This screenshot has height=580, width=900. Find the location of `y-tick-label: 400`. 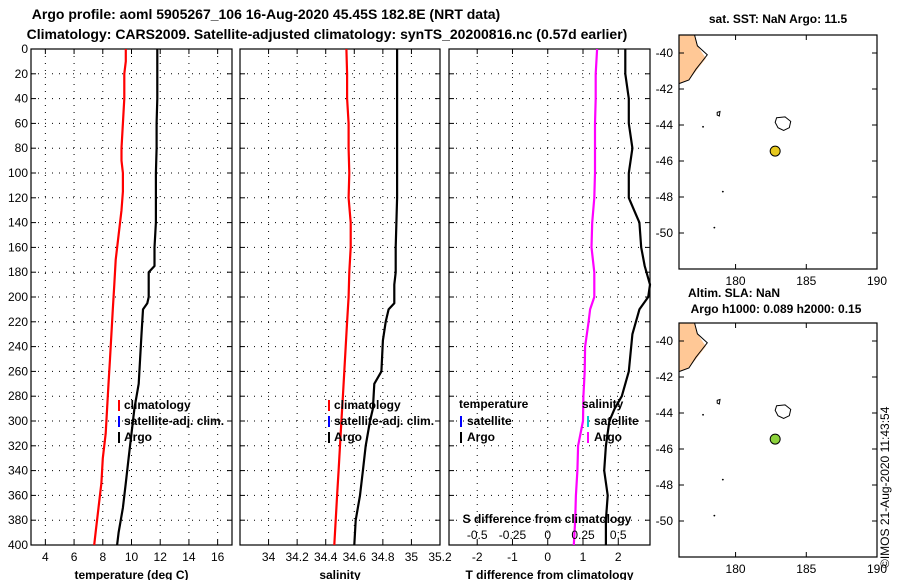

y-tick-label: 400 is located at coordinates (18, 545).